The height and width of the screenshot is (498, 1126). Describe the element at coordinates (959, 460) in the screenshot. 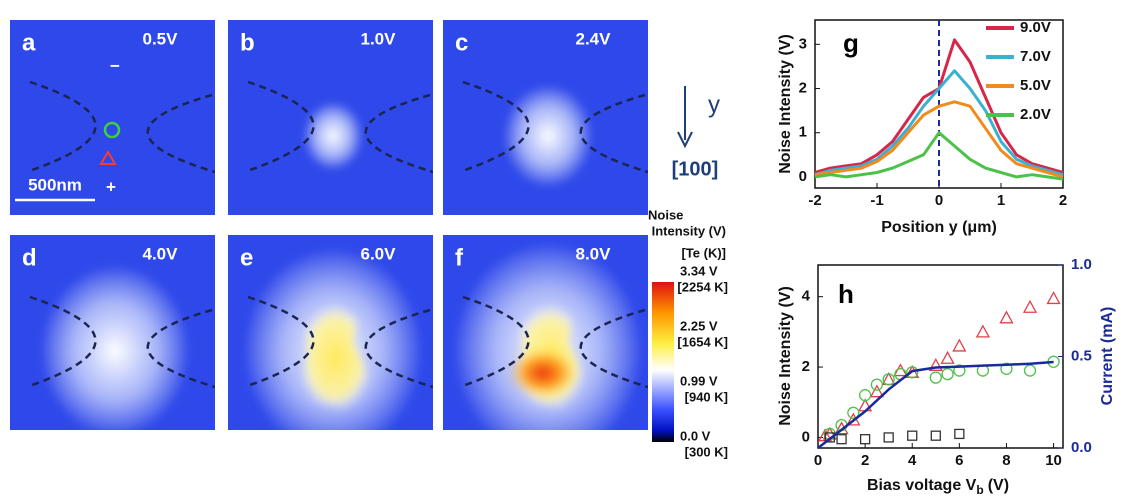

I see `x-tick-label: 6` at that location.